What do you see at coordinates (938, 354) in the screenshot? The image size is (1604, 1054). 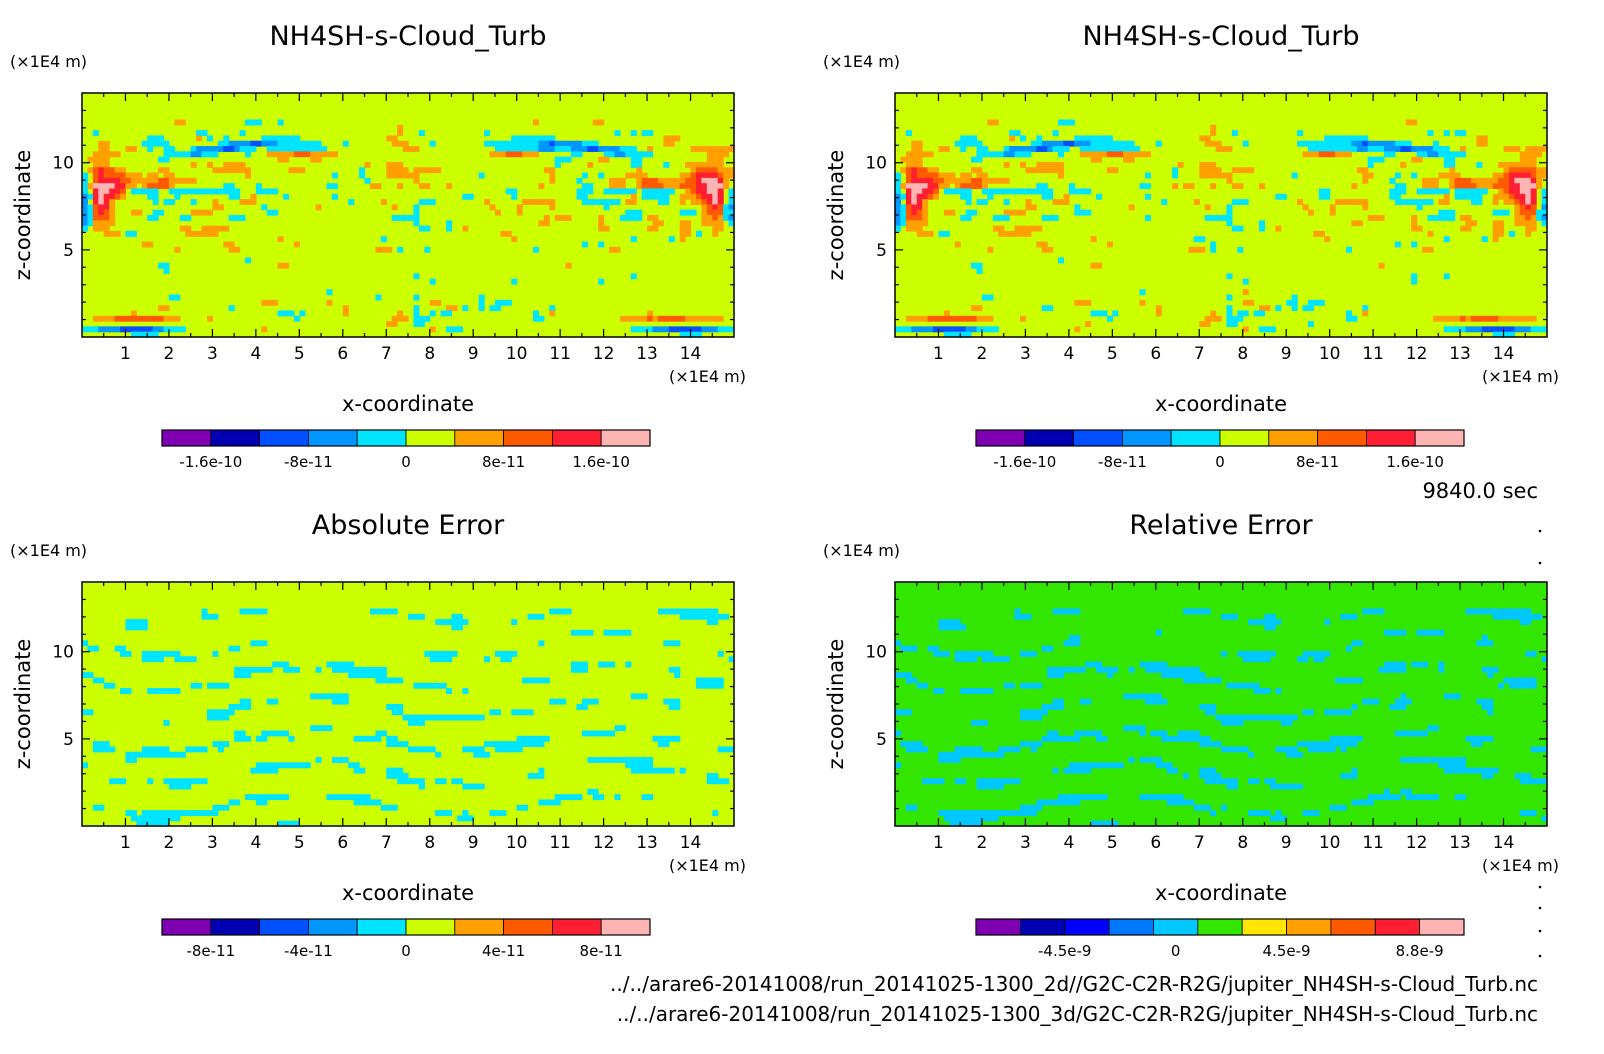 I see `x-tick-label: 1` at bounding box center [938, 354].